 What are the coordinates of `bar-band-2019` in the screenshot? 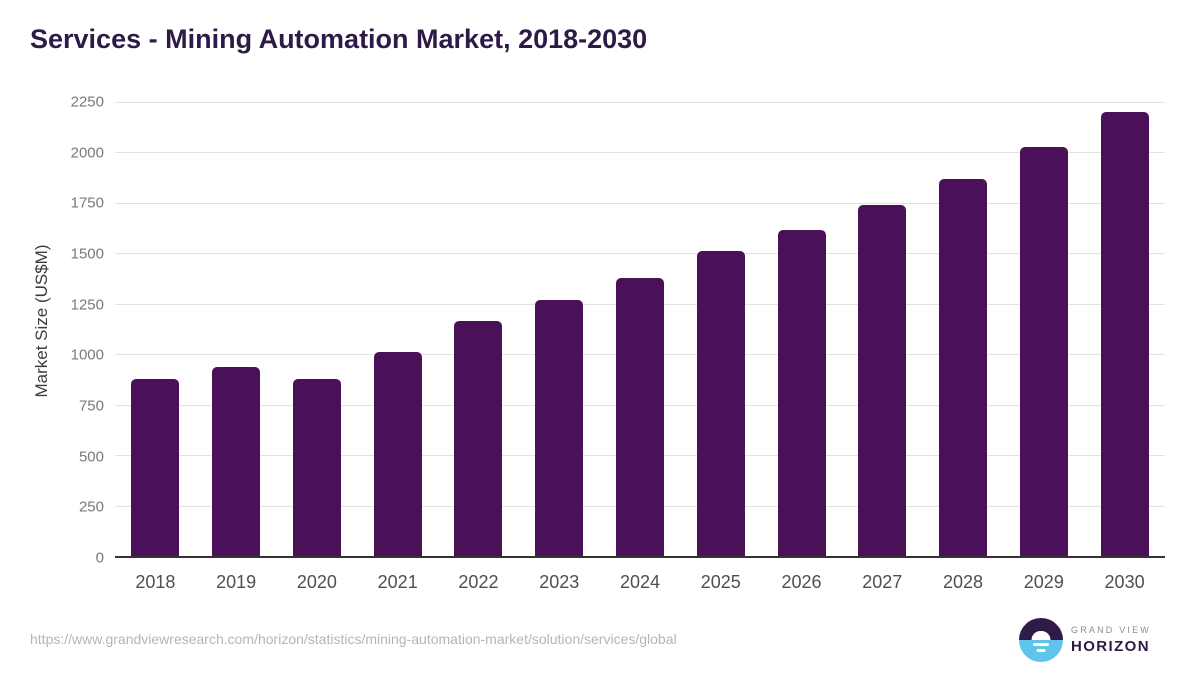 It's located at (236, 329).